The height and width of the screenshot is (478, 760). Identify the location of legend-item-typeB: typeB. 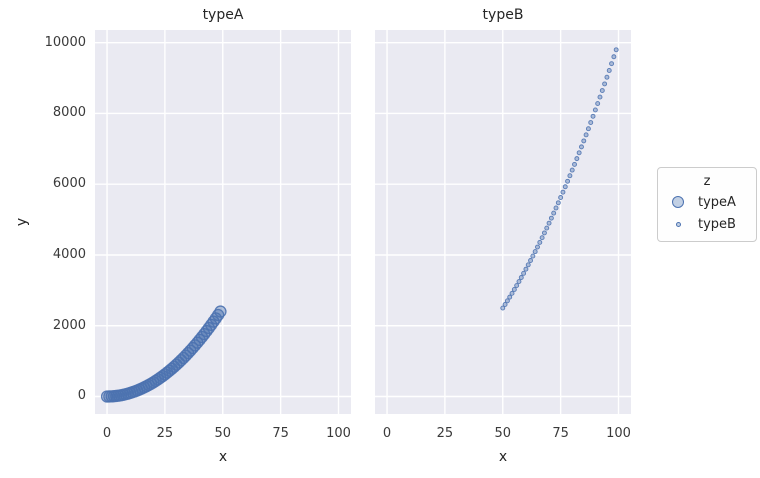
(707, 224).